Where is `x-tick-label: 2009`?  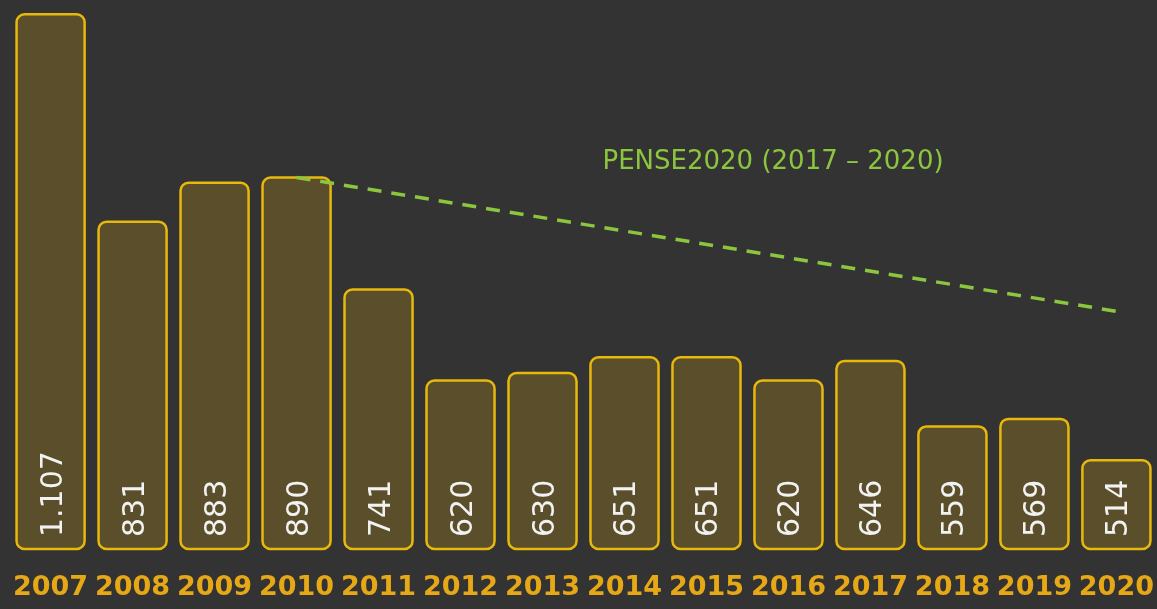 x-tick-label: 2009 is located at coordinates (214, 585).